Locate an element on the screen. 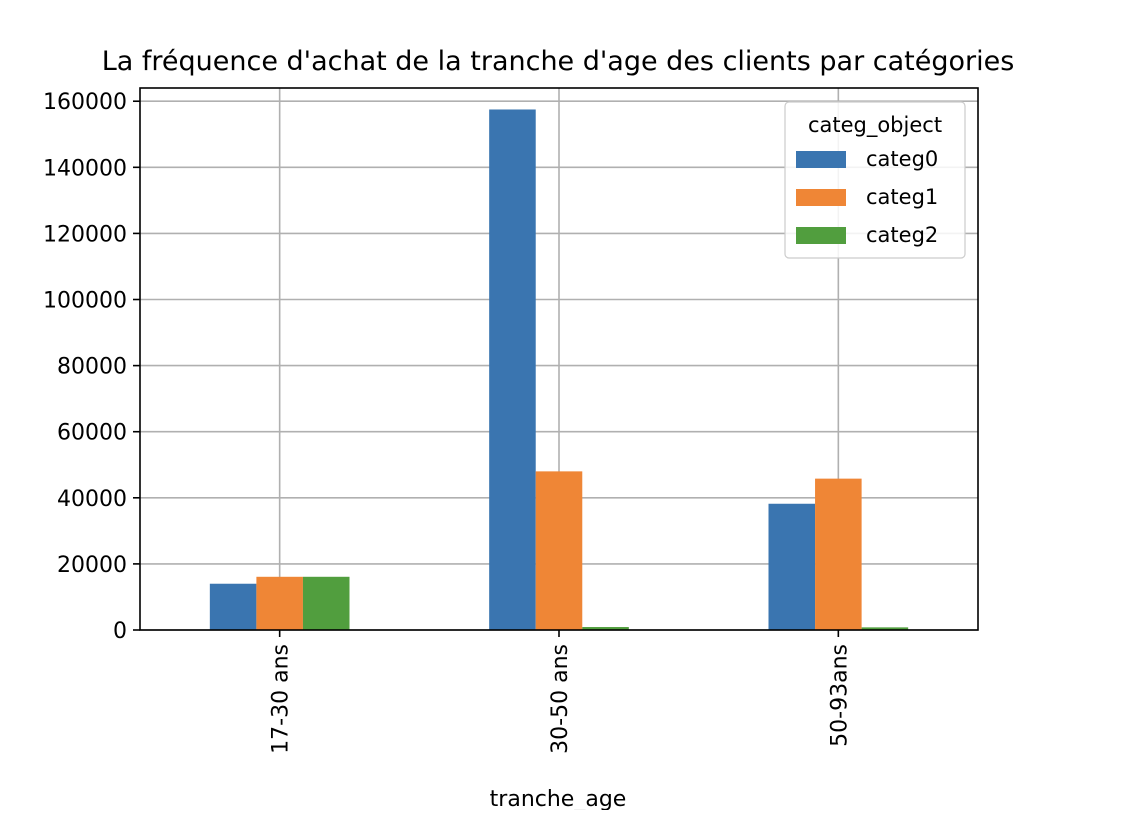 The height and width of the screenshot is (814, 1138). y-tick-label: 160000 is located at coordinates (85, 102).